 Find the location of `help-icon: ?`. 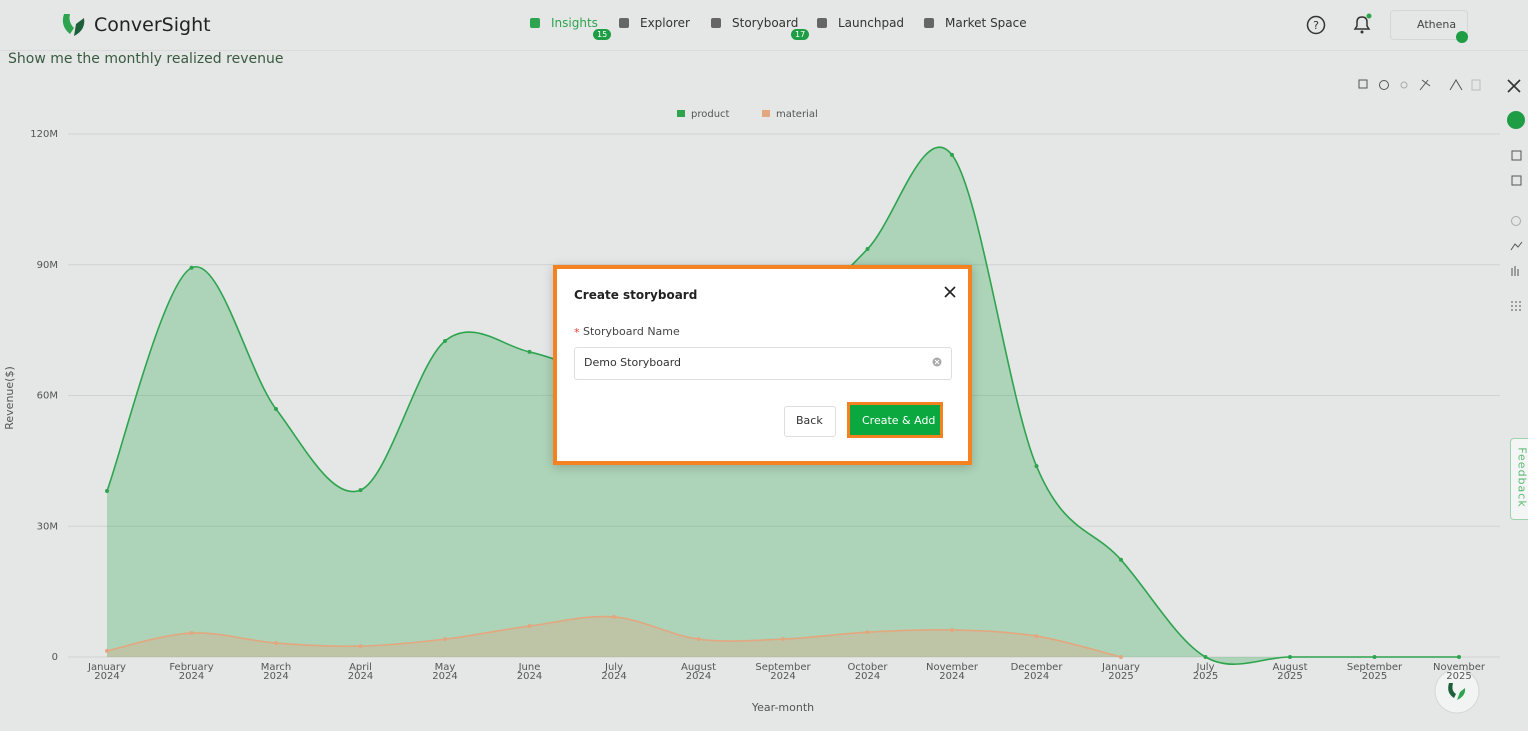

help-icon: ? is located at coordinates (1316, 25).